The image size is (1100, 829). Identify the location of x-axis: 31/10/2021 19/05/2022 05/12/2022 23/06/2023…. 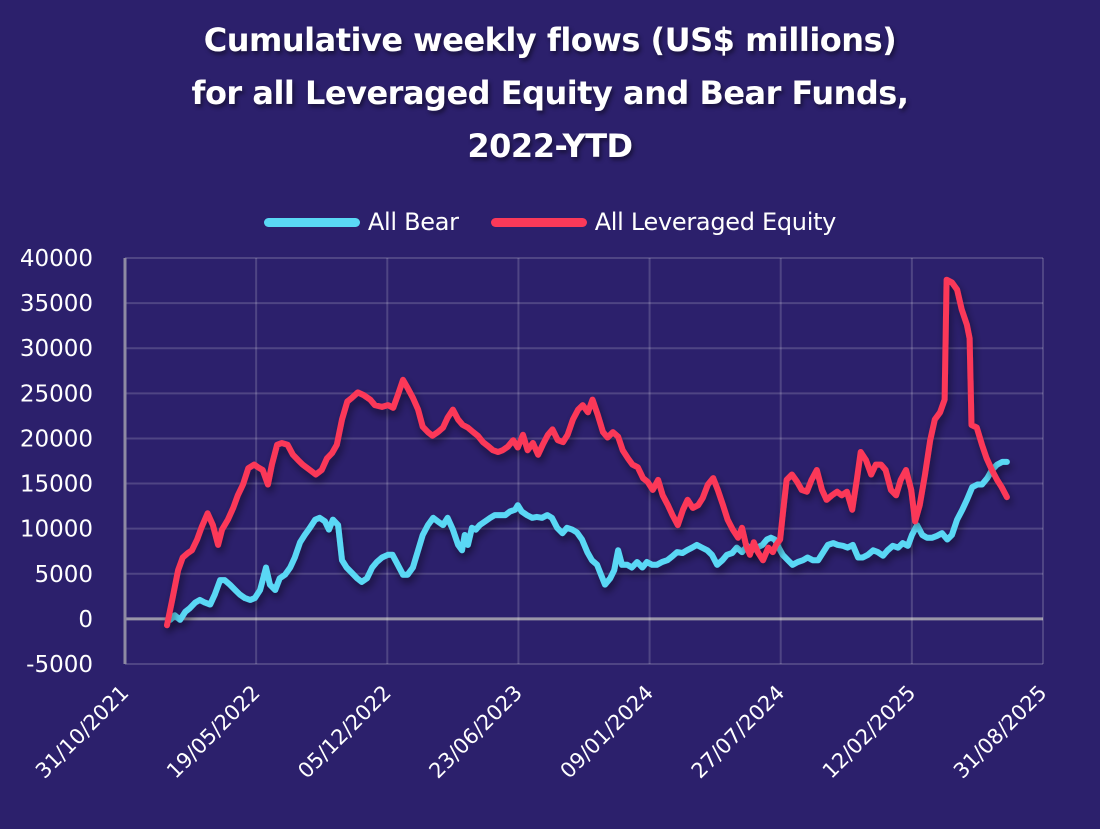
(541, 732).